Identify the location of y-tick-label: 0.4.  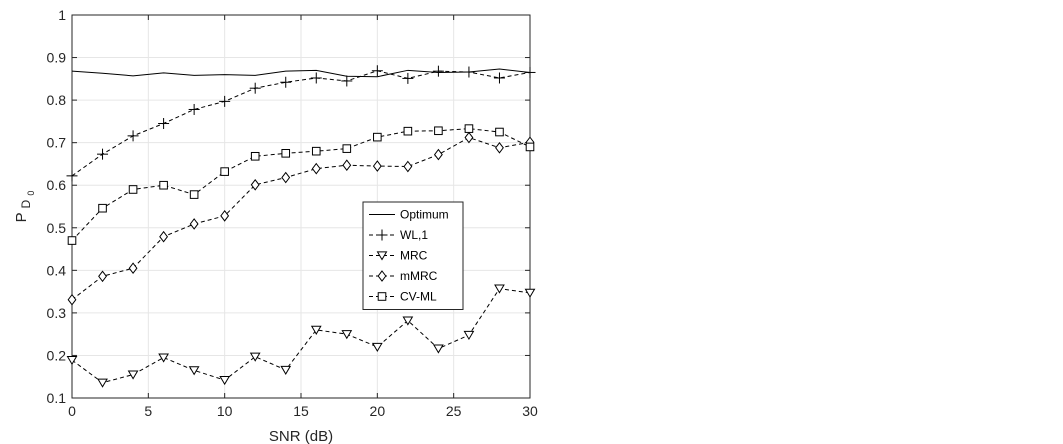
(57, 270).